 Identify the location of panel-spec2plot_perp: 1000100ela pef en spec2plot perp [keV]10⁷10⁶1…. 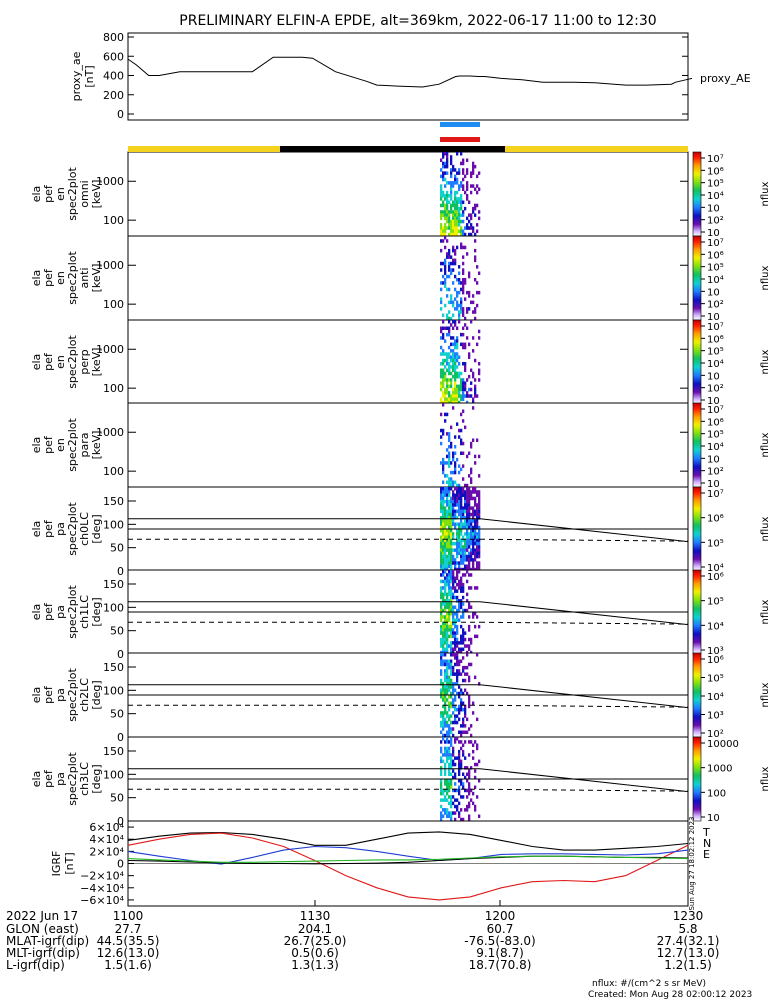
(400, 363).